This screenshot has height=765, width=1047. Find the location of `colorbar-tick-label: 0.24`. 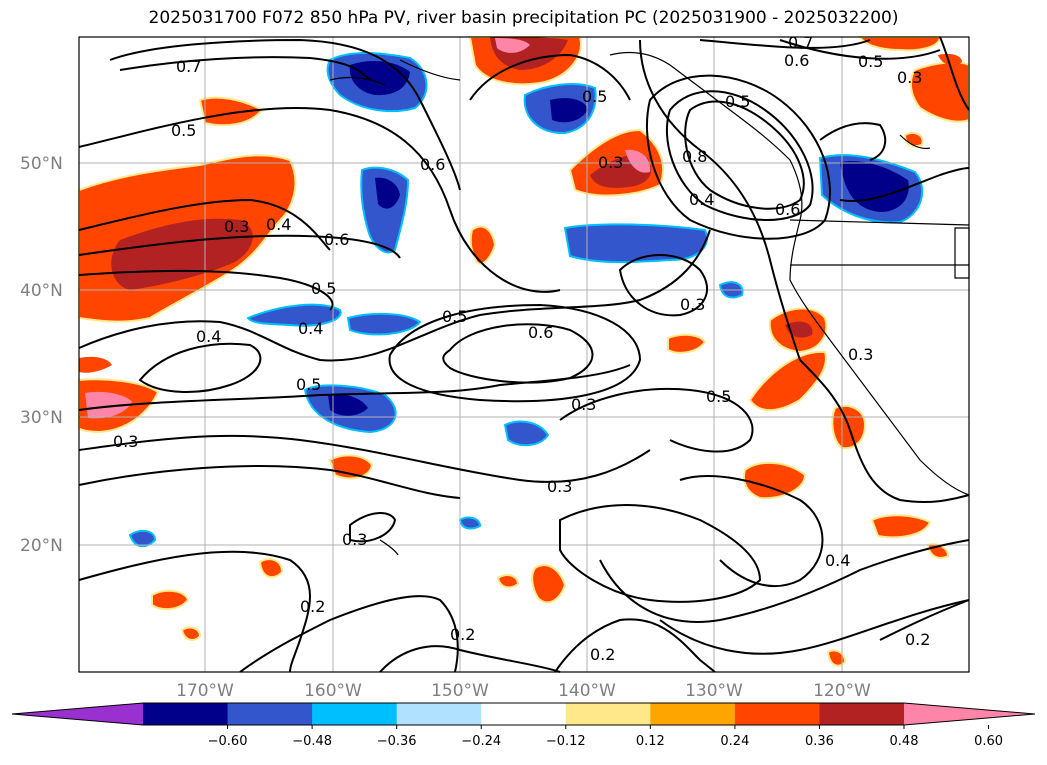

colorbar-tick-label: 0.24 is located at coordinates (734, 741).